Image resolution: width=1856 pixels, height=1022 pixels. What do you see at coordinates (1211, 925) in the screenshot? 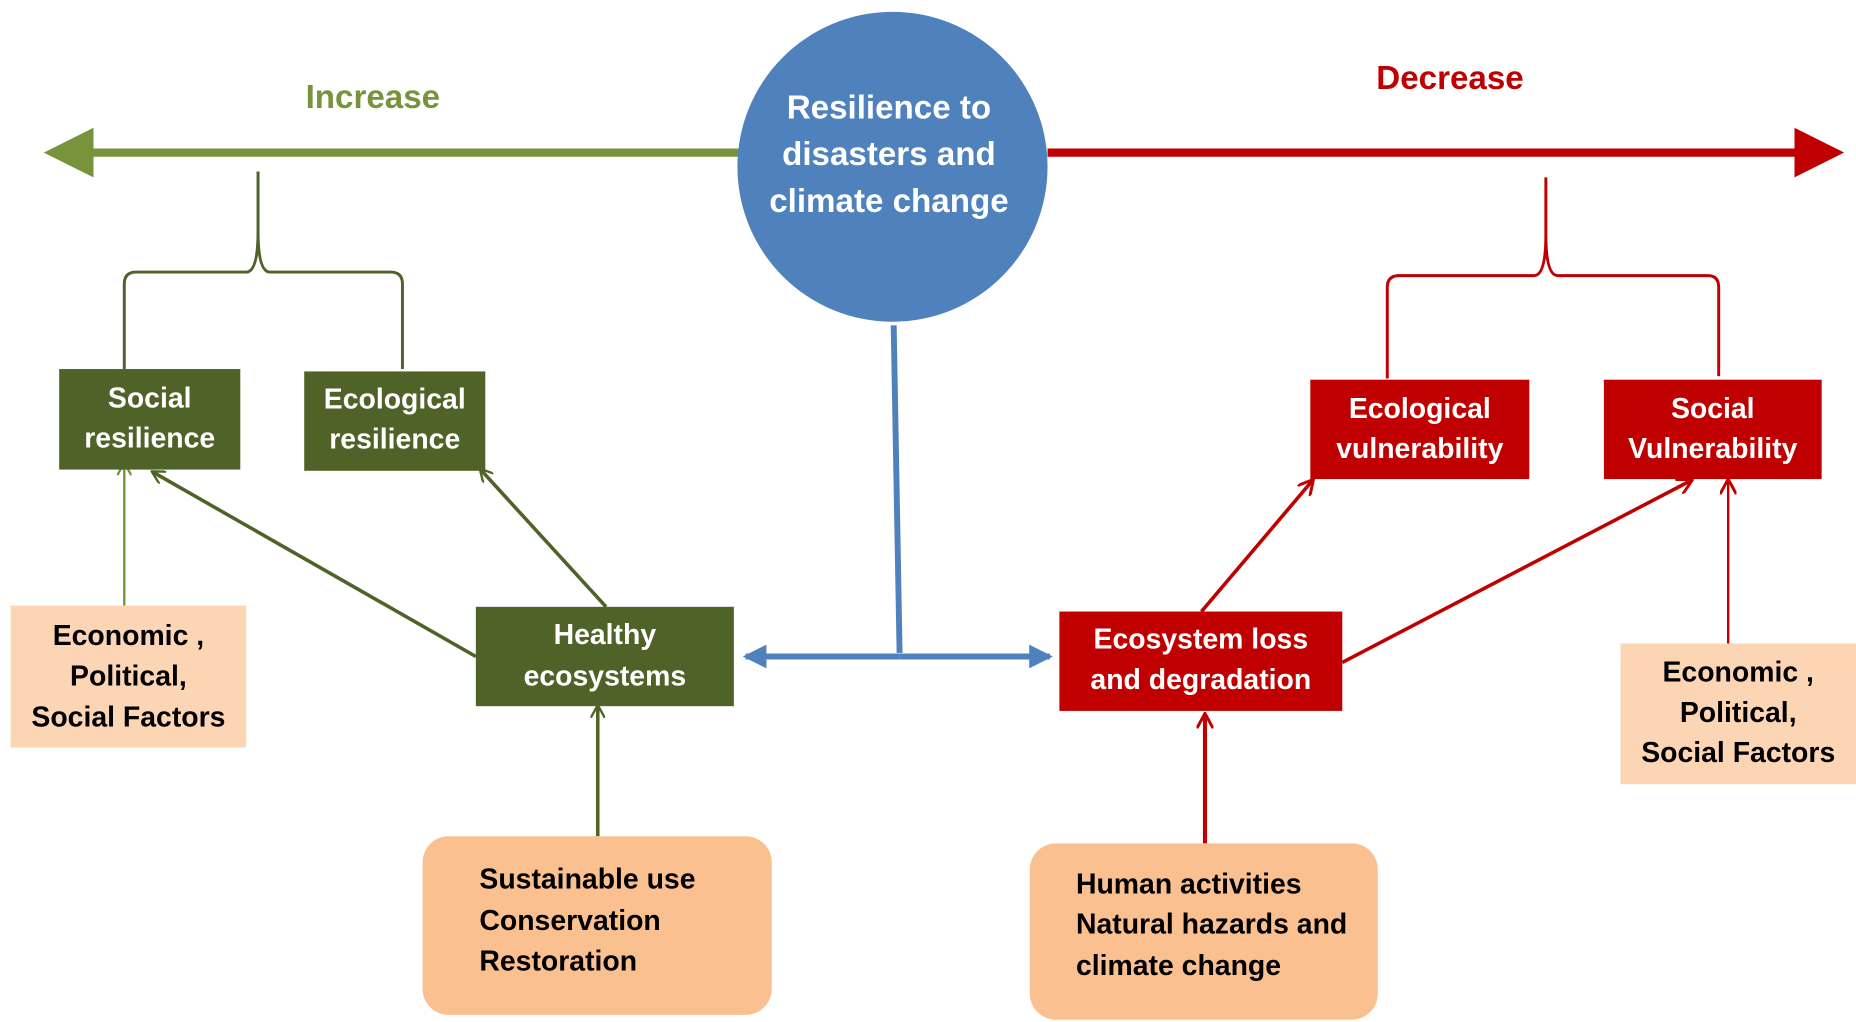
I see `node-text: Natural hazards and` at bounding box center [1211, 925].